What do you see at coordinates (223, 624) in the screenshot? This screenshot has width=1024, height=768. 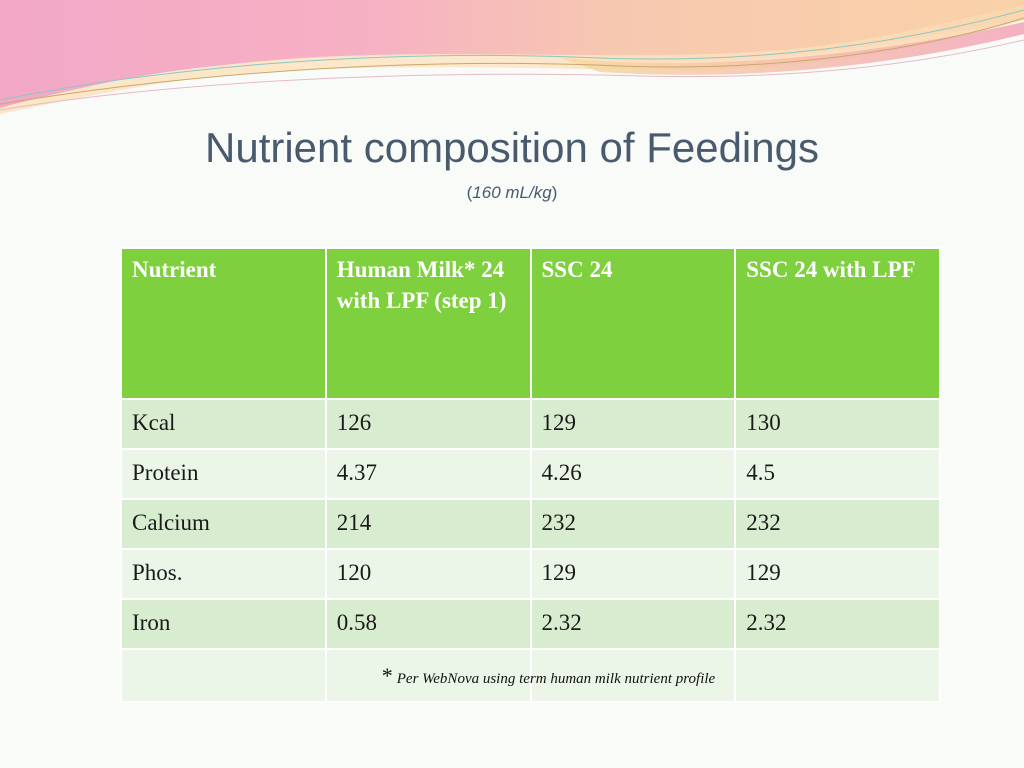 I see `cell-nutrient: Iron` at bounding box center [223, 624].